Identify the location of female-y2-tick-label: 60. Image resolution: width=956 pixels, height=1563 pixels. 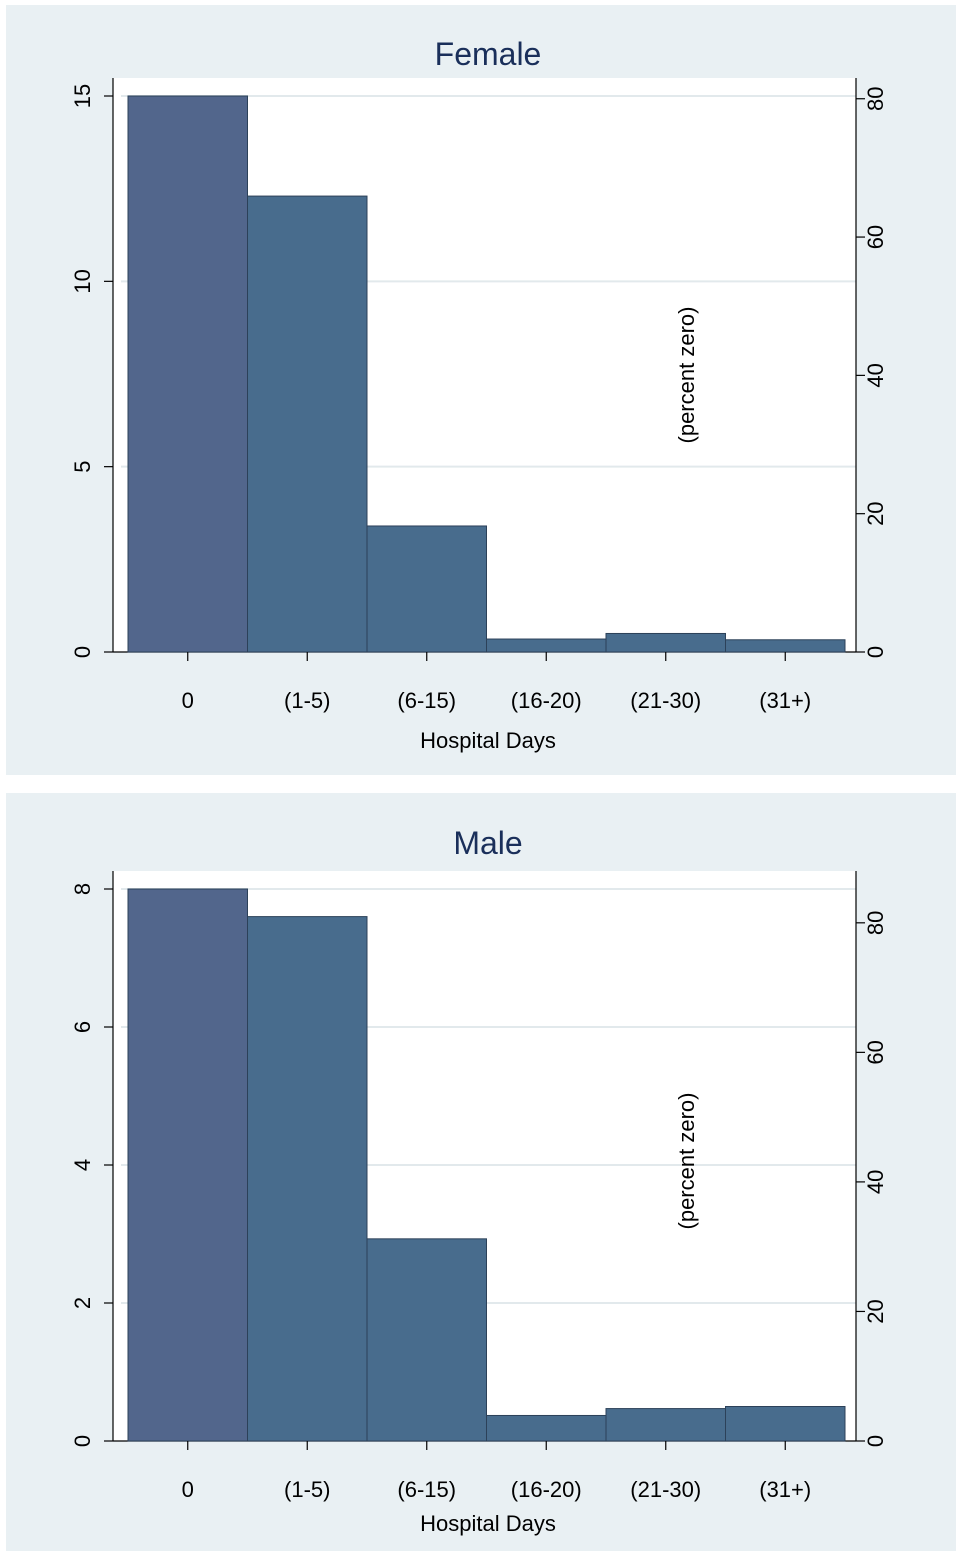
(875, 237).